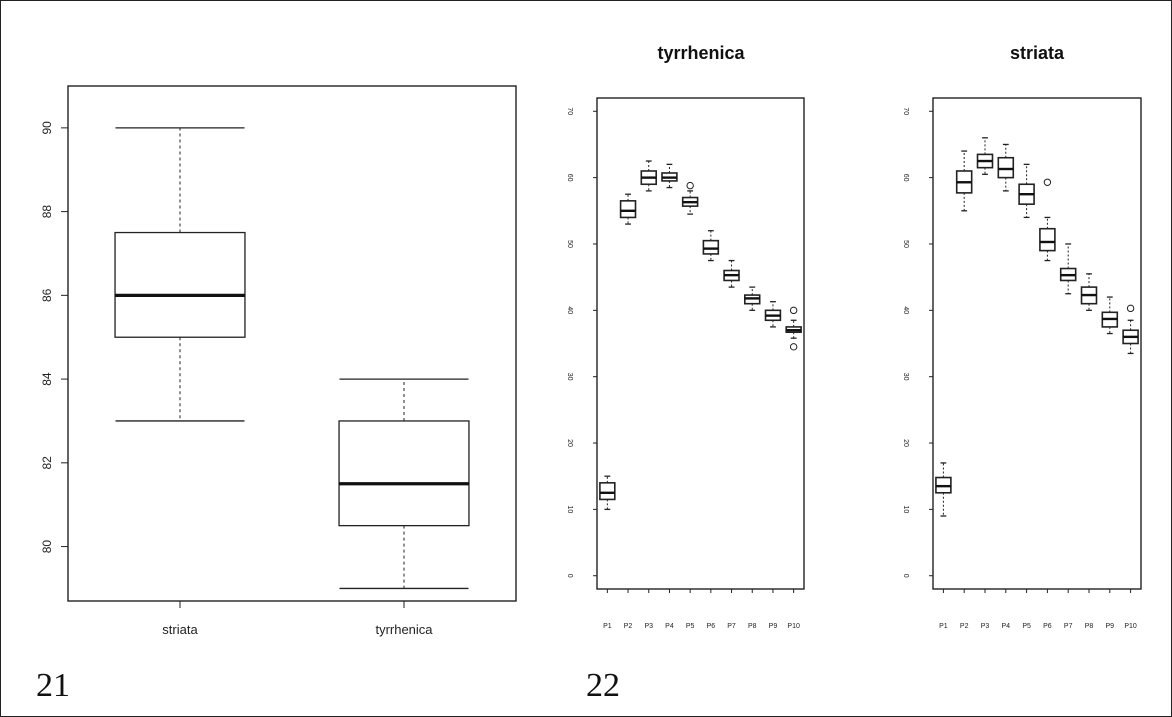  I want to click on chart-title: striata, so click(1037, 53).